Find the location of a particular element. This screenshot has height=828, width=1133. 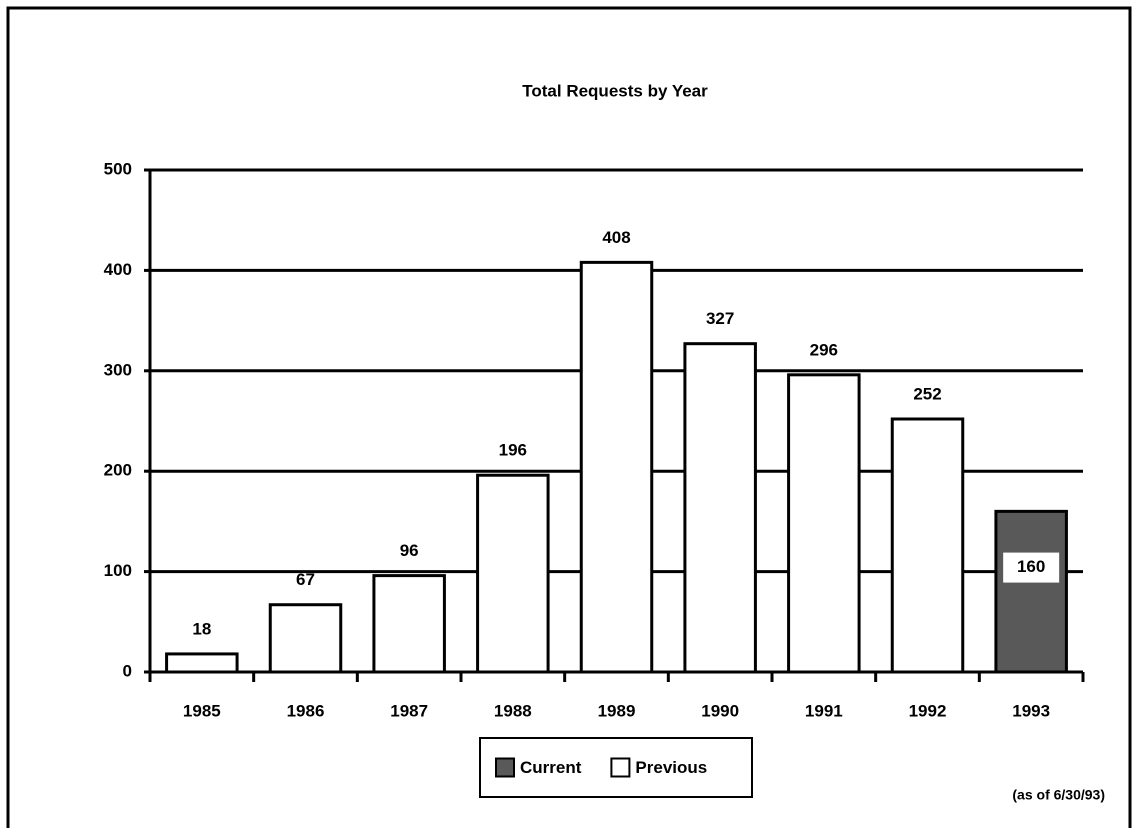

value-label-bg is located at coordinates (1031, 567).